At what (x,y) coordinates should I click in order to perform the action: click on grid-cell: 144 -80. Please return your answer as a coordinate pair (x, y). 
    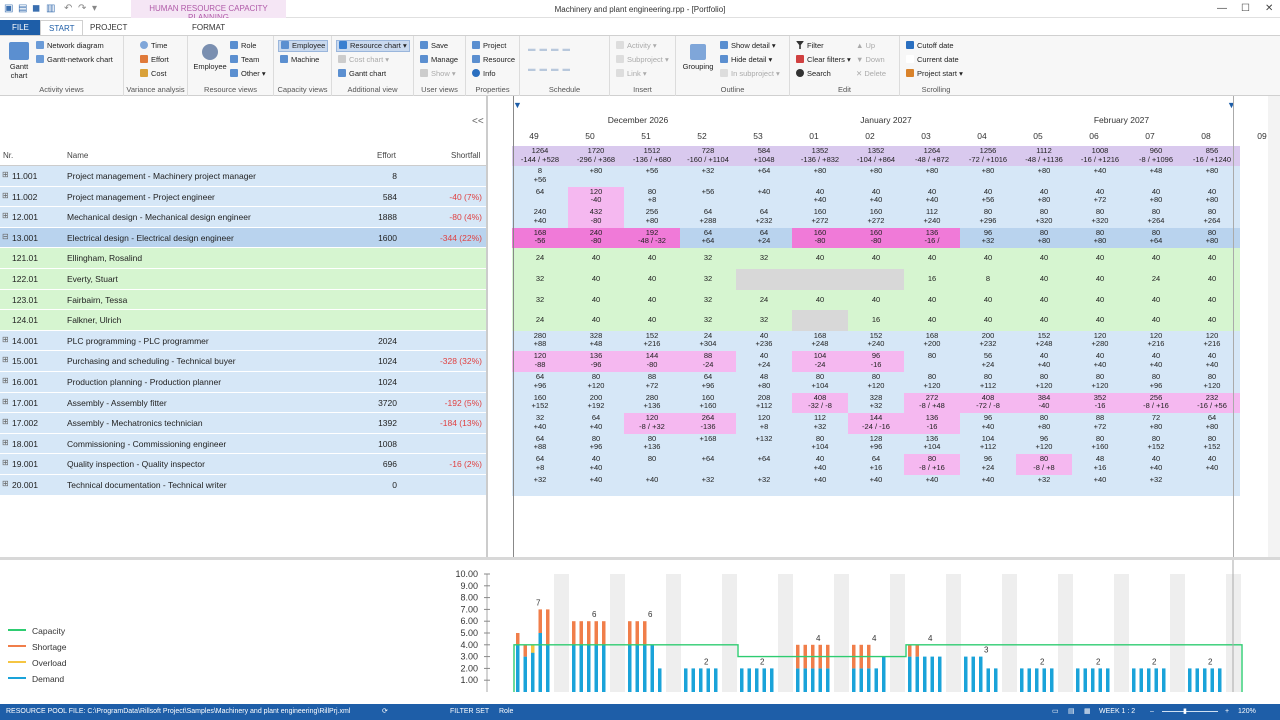
    Looking at the image, I should click on (652, 361).